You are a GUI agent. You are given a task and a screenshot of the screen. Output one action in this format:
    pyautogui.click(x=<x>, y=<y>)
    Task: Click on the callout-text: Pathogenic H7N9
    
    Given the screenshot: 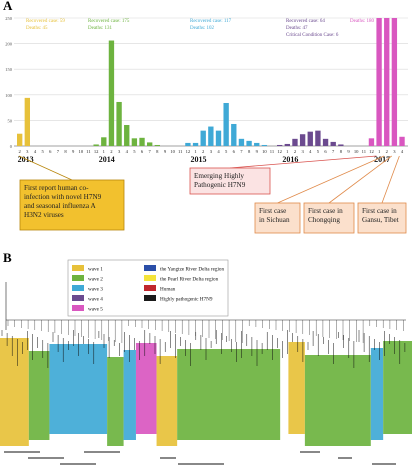 What is the action you would take?
    pyautogui.click(x=220, y=185)
    